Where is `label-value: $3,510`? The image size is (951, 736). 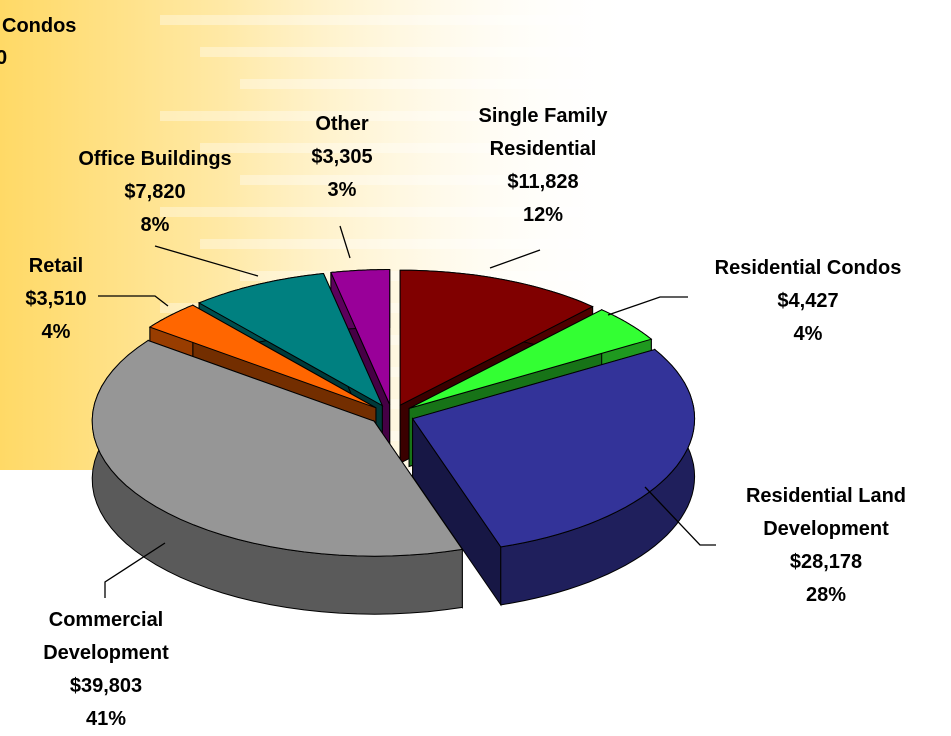
label-value: $3,510 is located at coordinates (56, 299).